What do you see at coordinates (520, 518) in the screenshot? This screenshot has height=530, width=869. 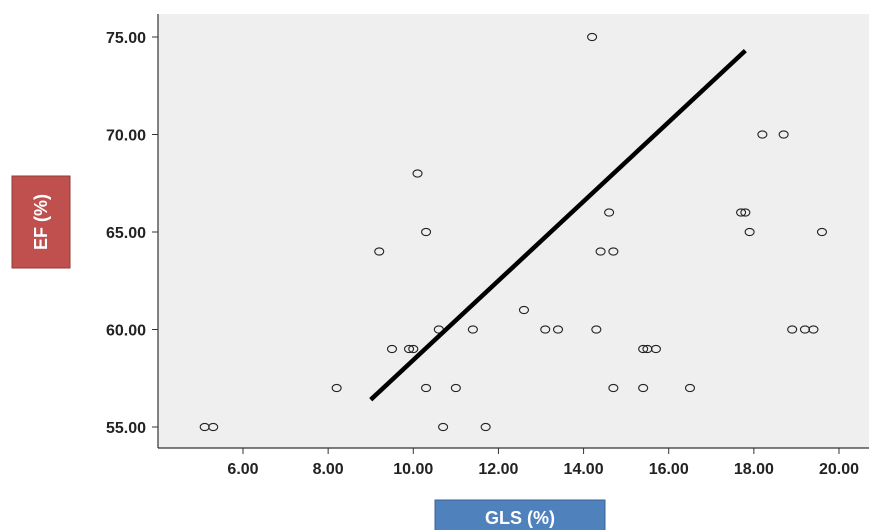 I see `x-axis-label: GLS (%)` at bounding box center [520, 518].